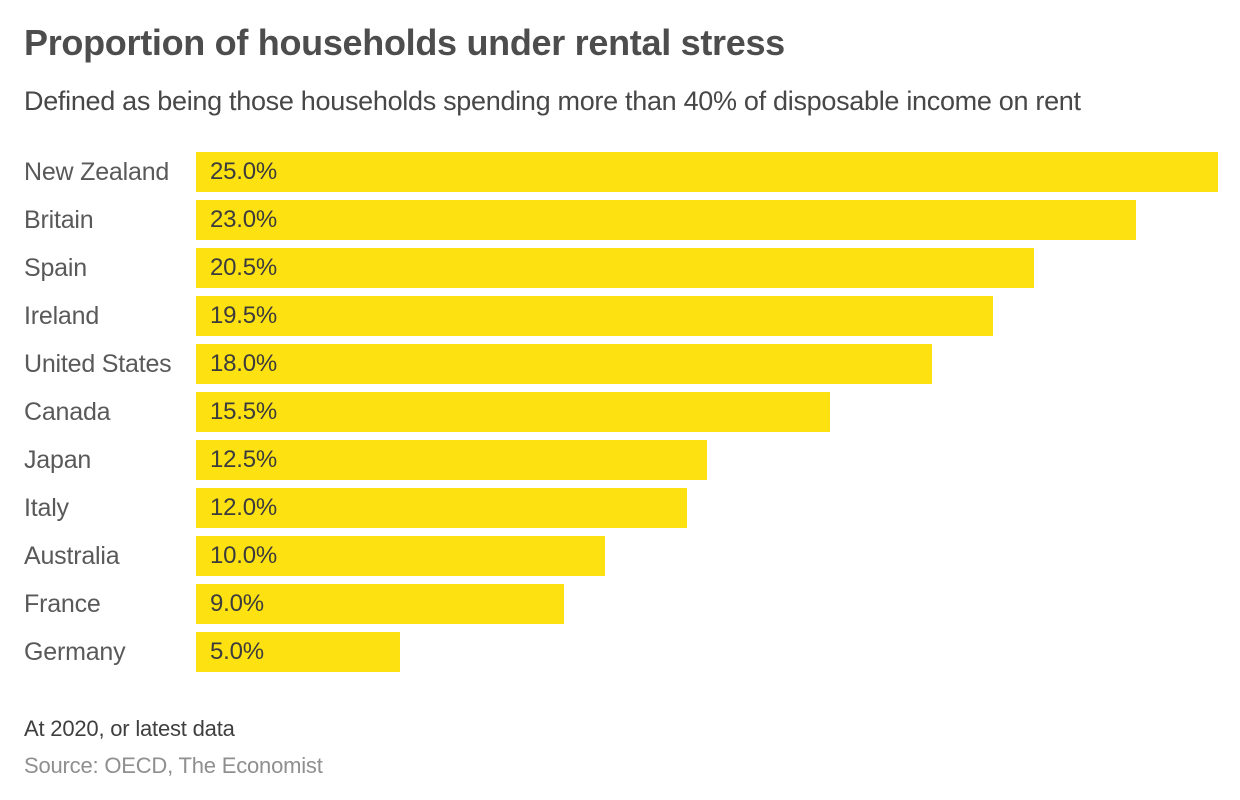 The height and width of the screenshot is (800, 1240). Describe the element at coordinates (707, 604) in the screenshot. I see `bar-track: 9.0%` at that location.